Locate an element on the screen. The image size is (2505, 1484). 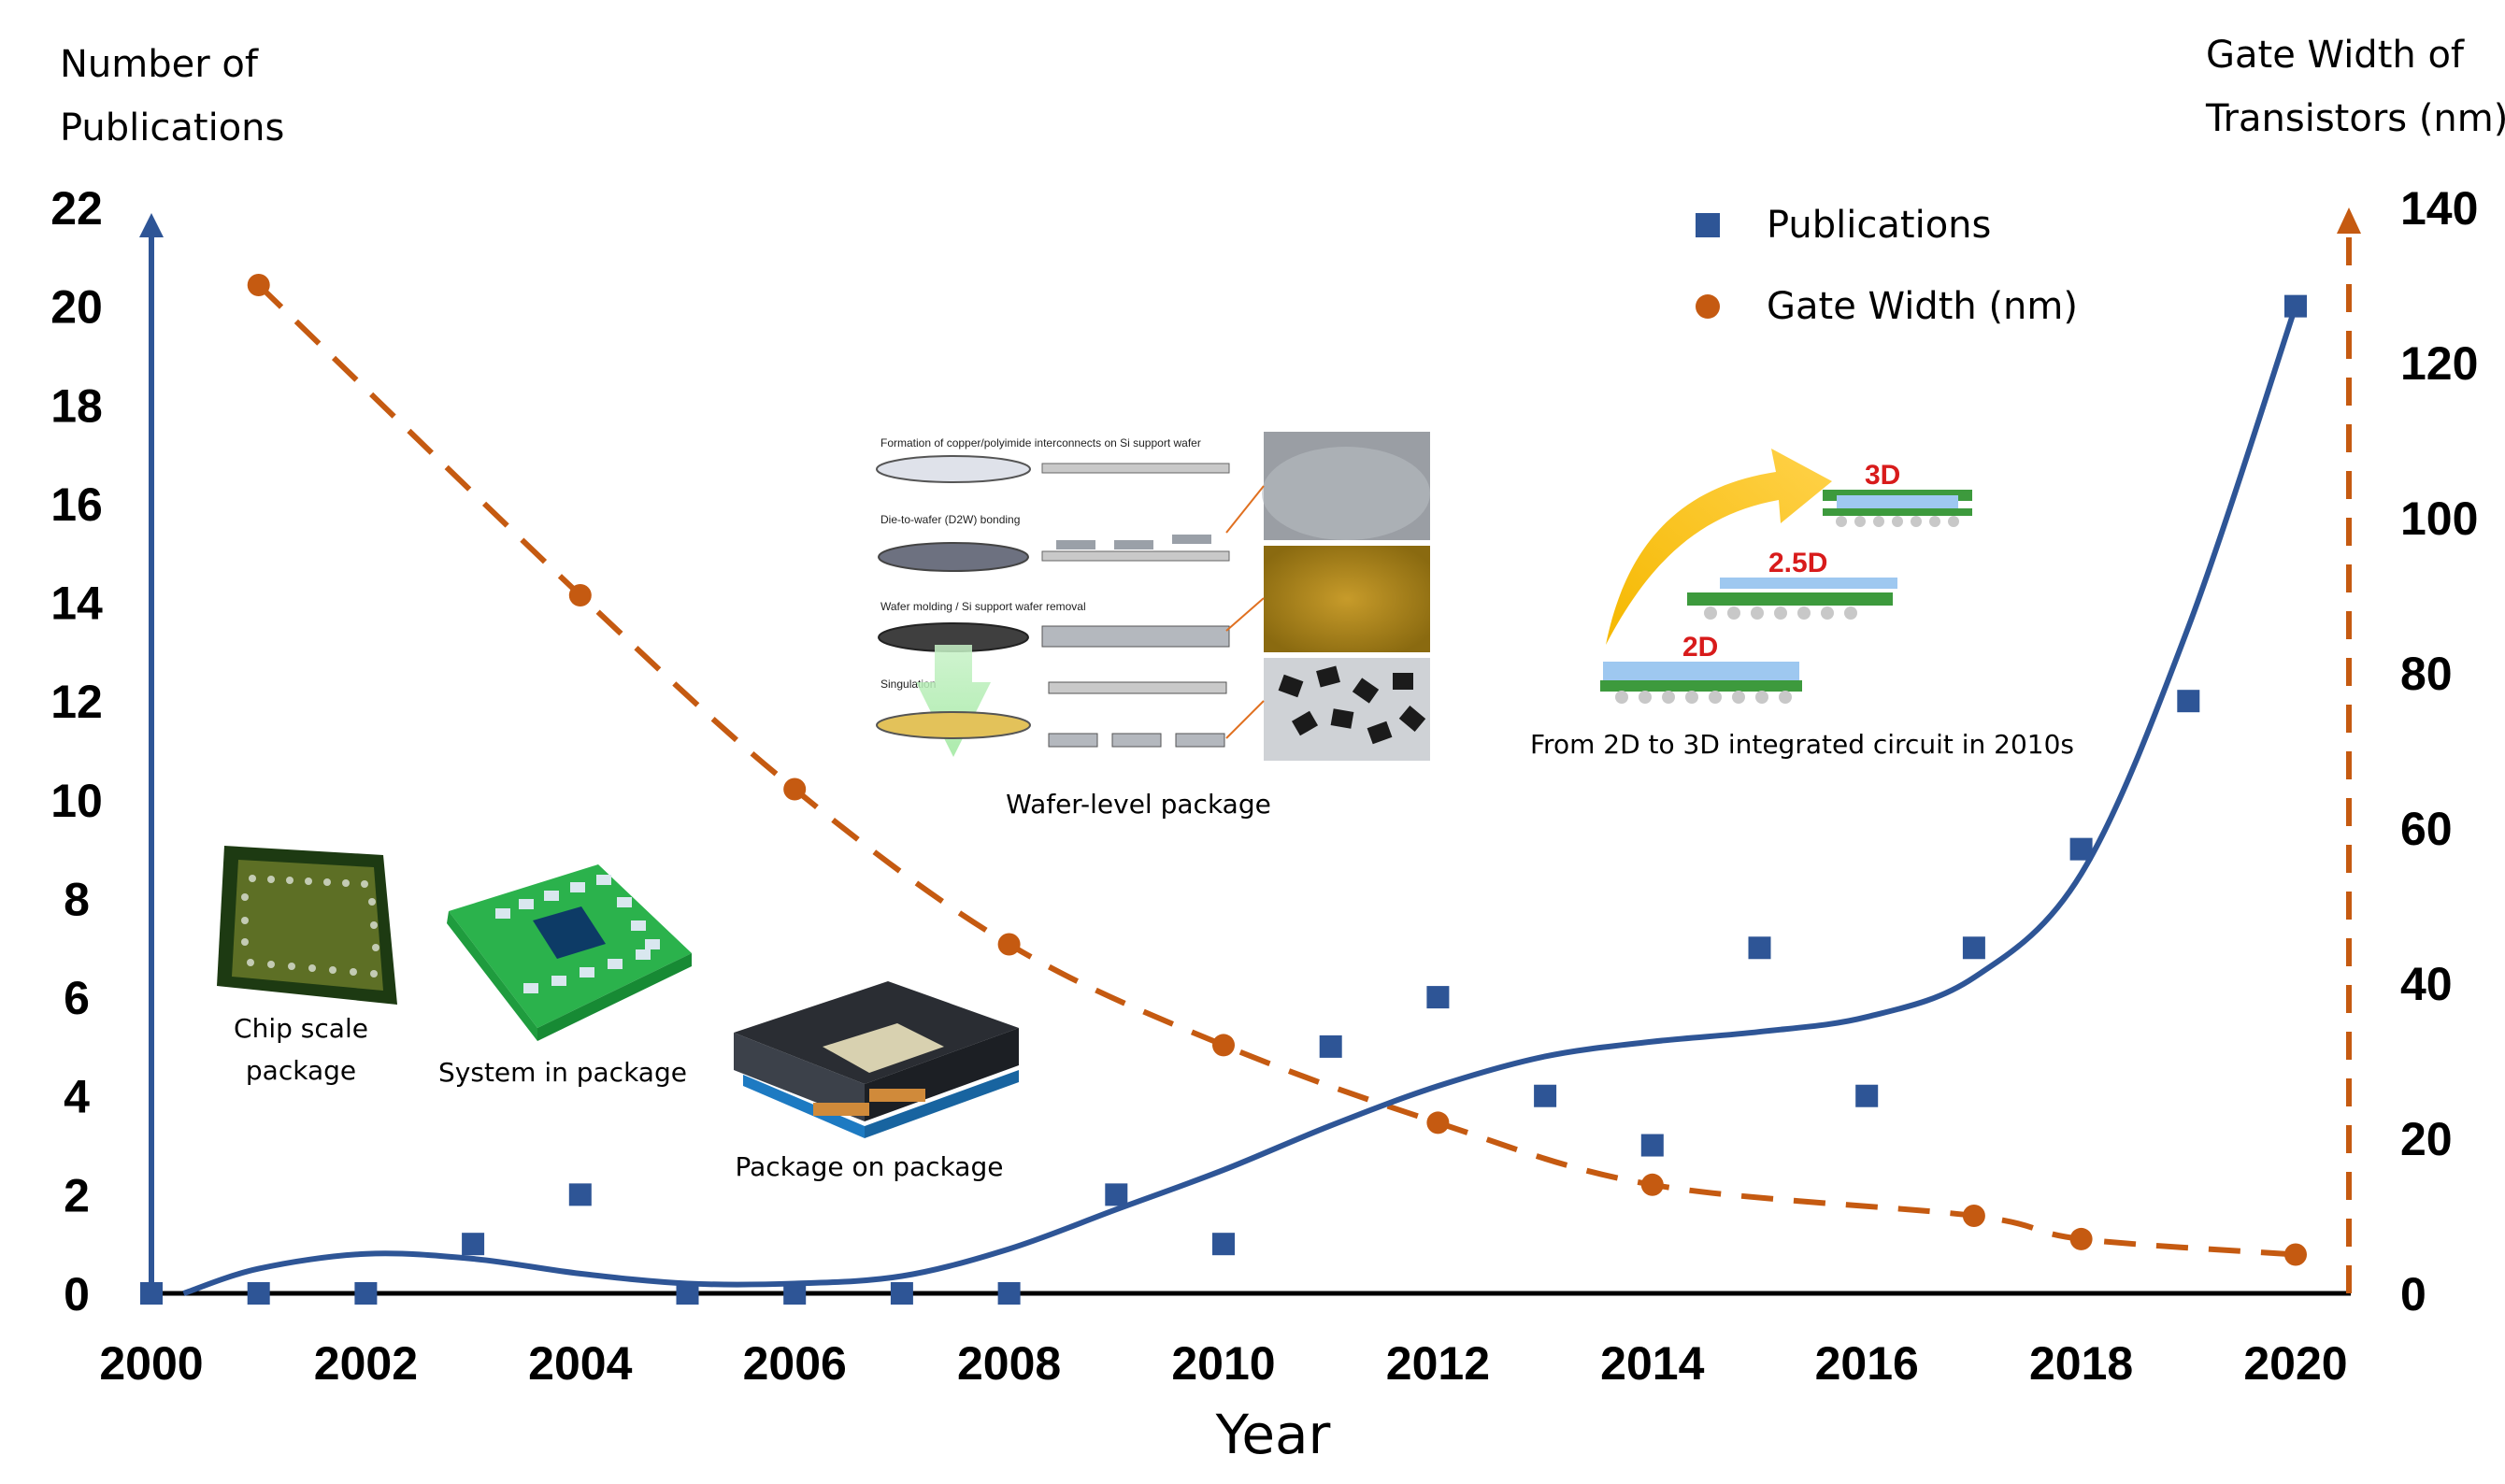
right-tick-label: 20 is located at coordinates (2426, 1139).